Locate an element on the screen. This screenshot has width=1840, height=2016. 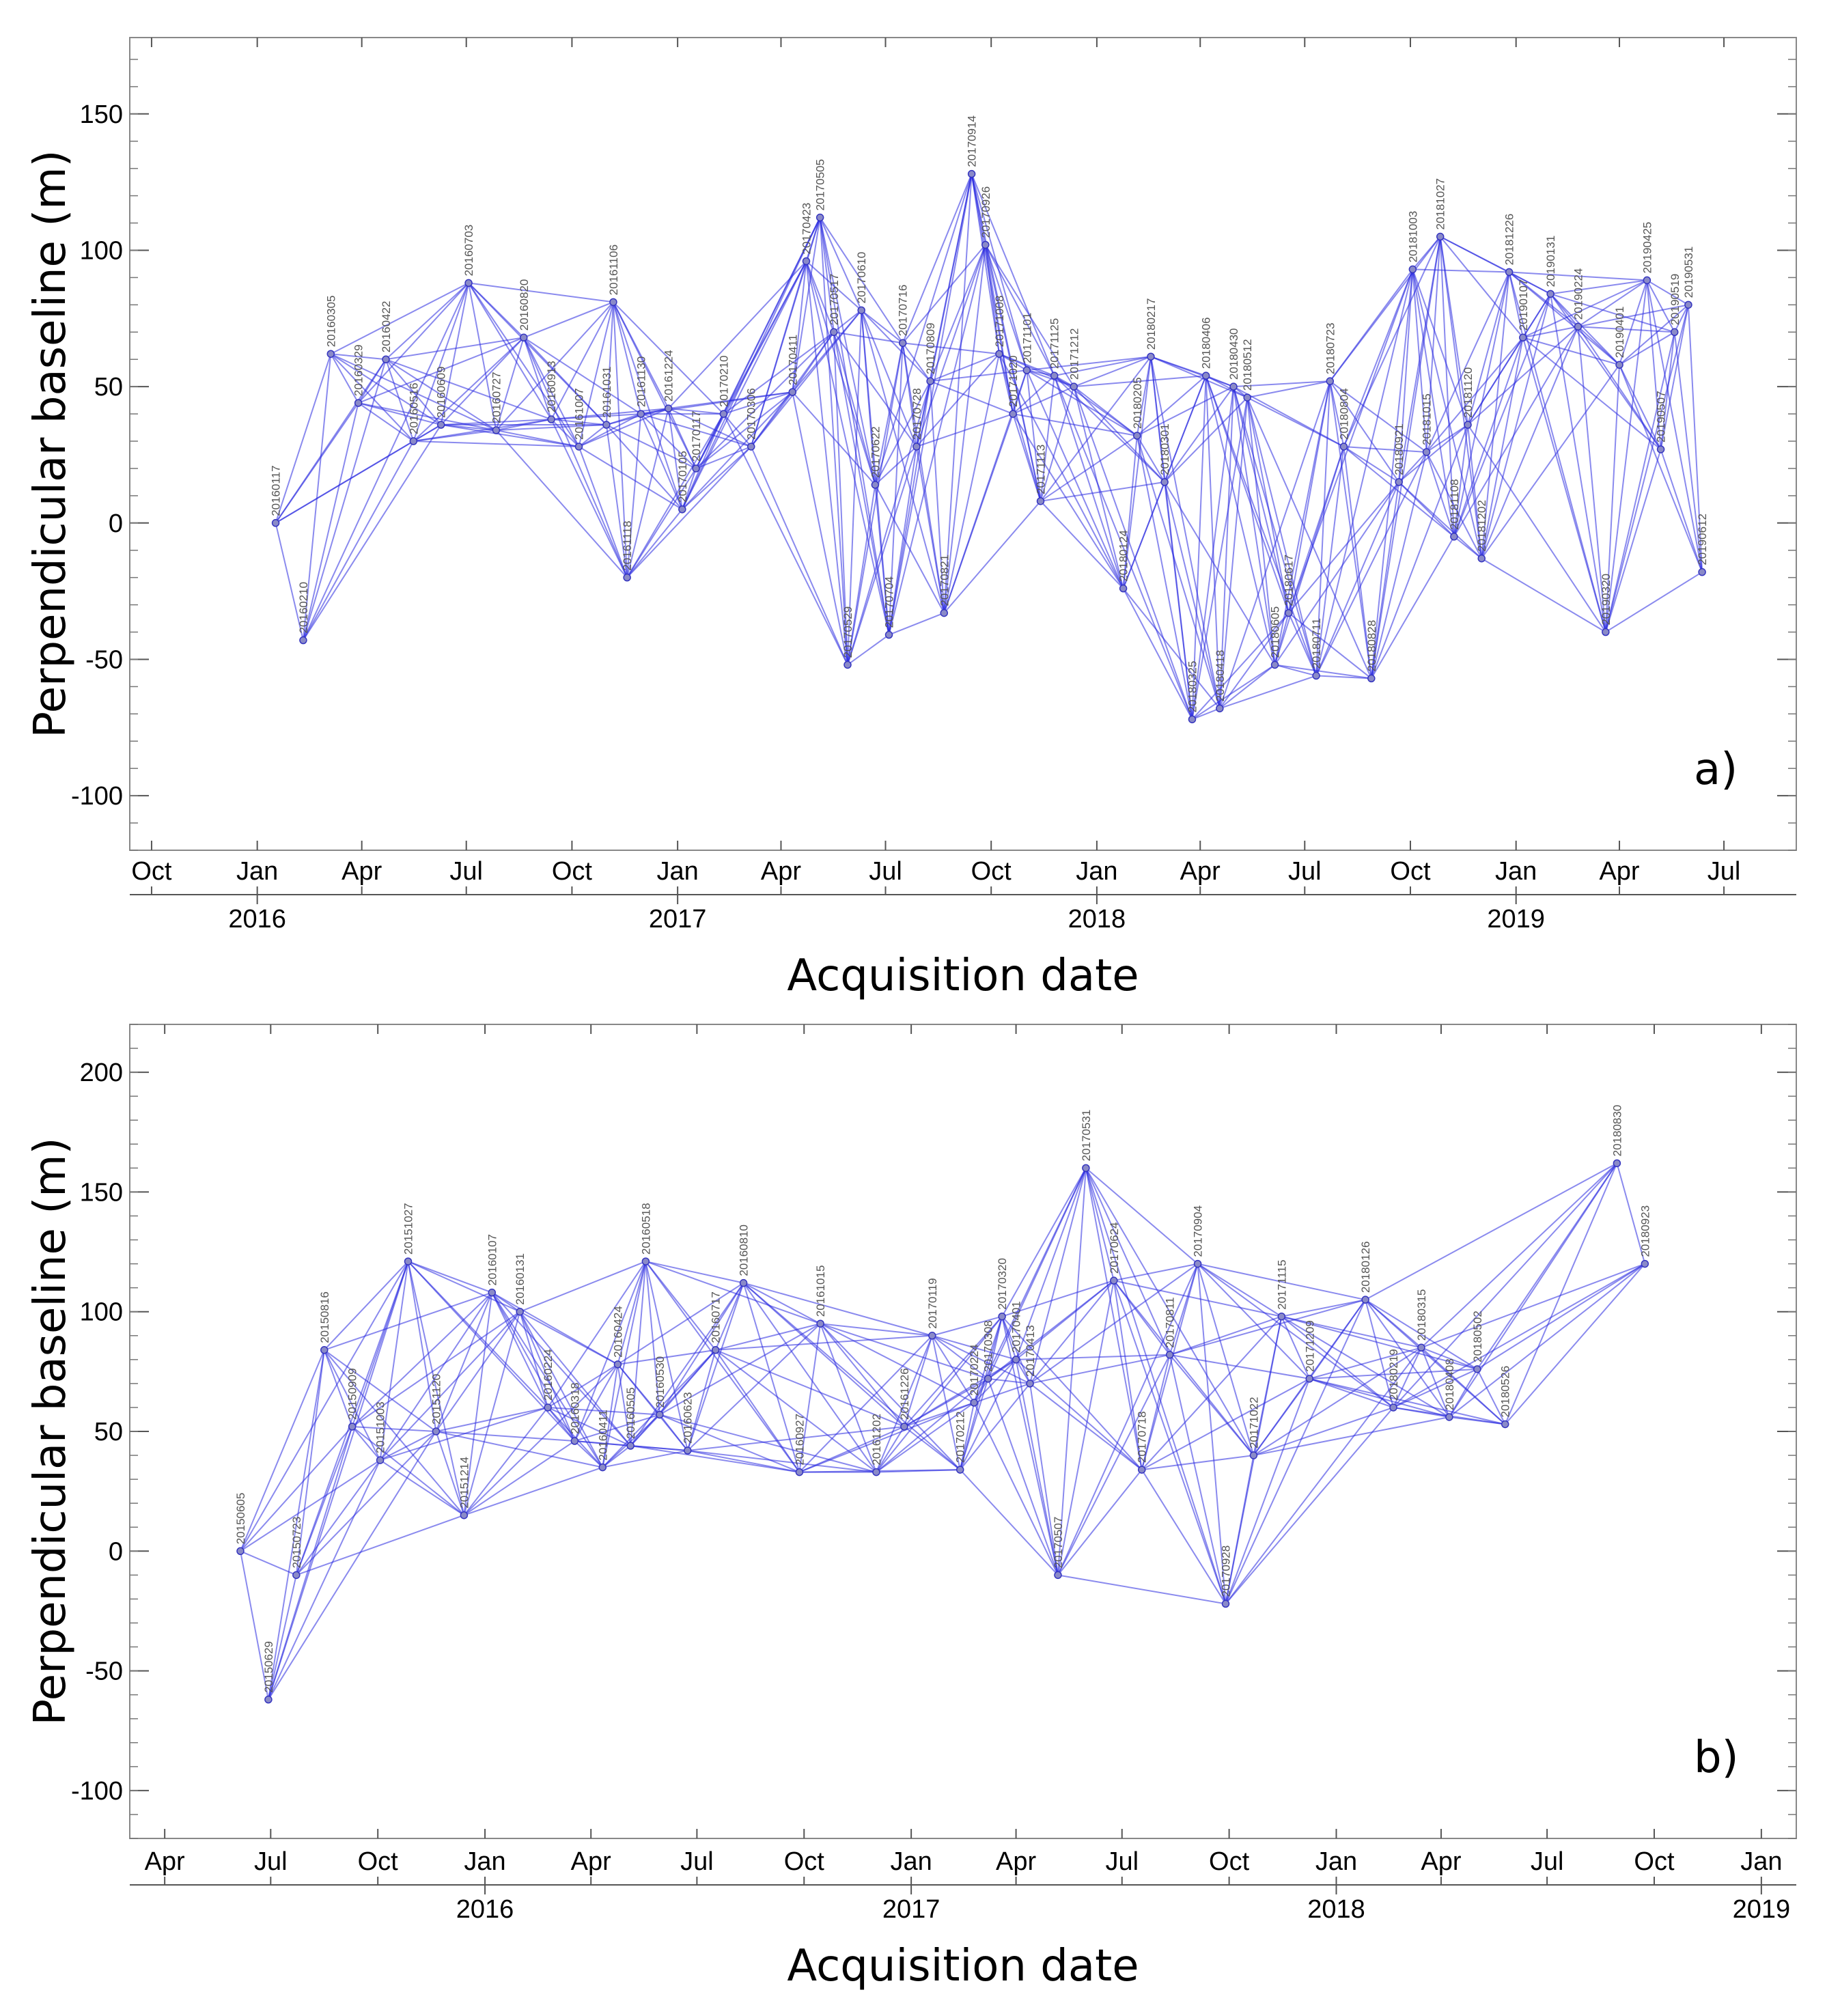
acquisition-date-label: 20160927 is located at coordinates (800, 1440).